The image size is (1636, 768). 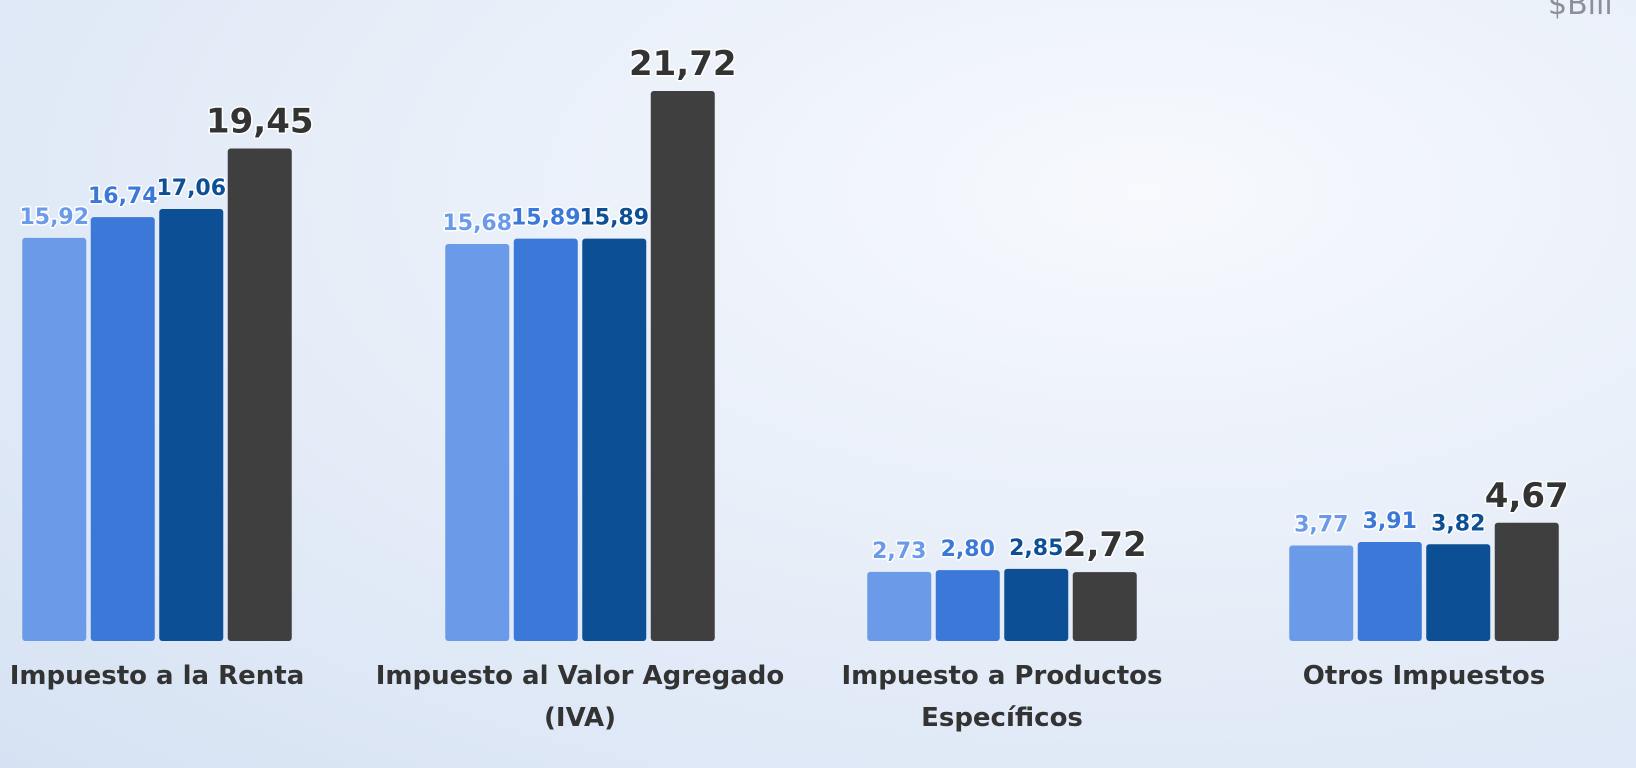 I want to click on x-tick-label: Impuesto a Productos, so click(x=1002, y=676).